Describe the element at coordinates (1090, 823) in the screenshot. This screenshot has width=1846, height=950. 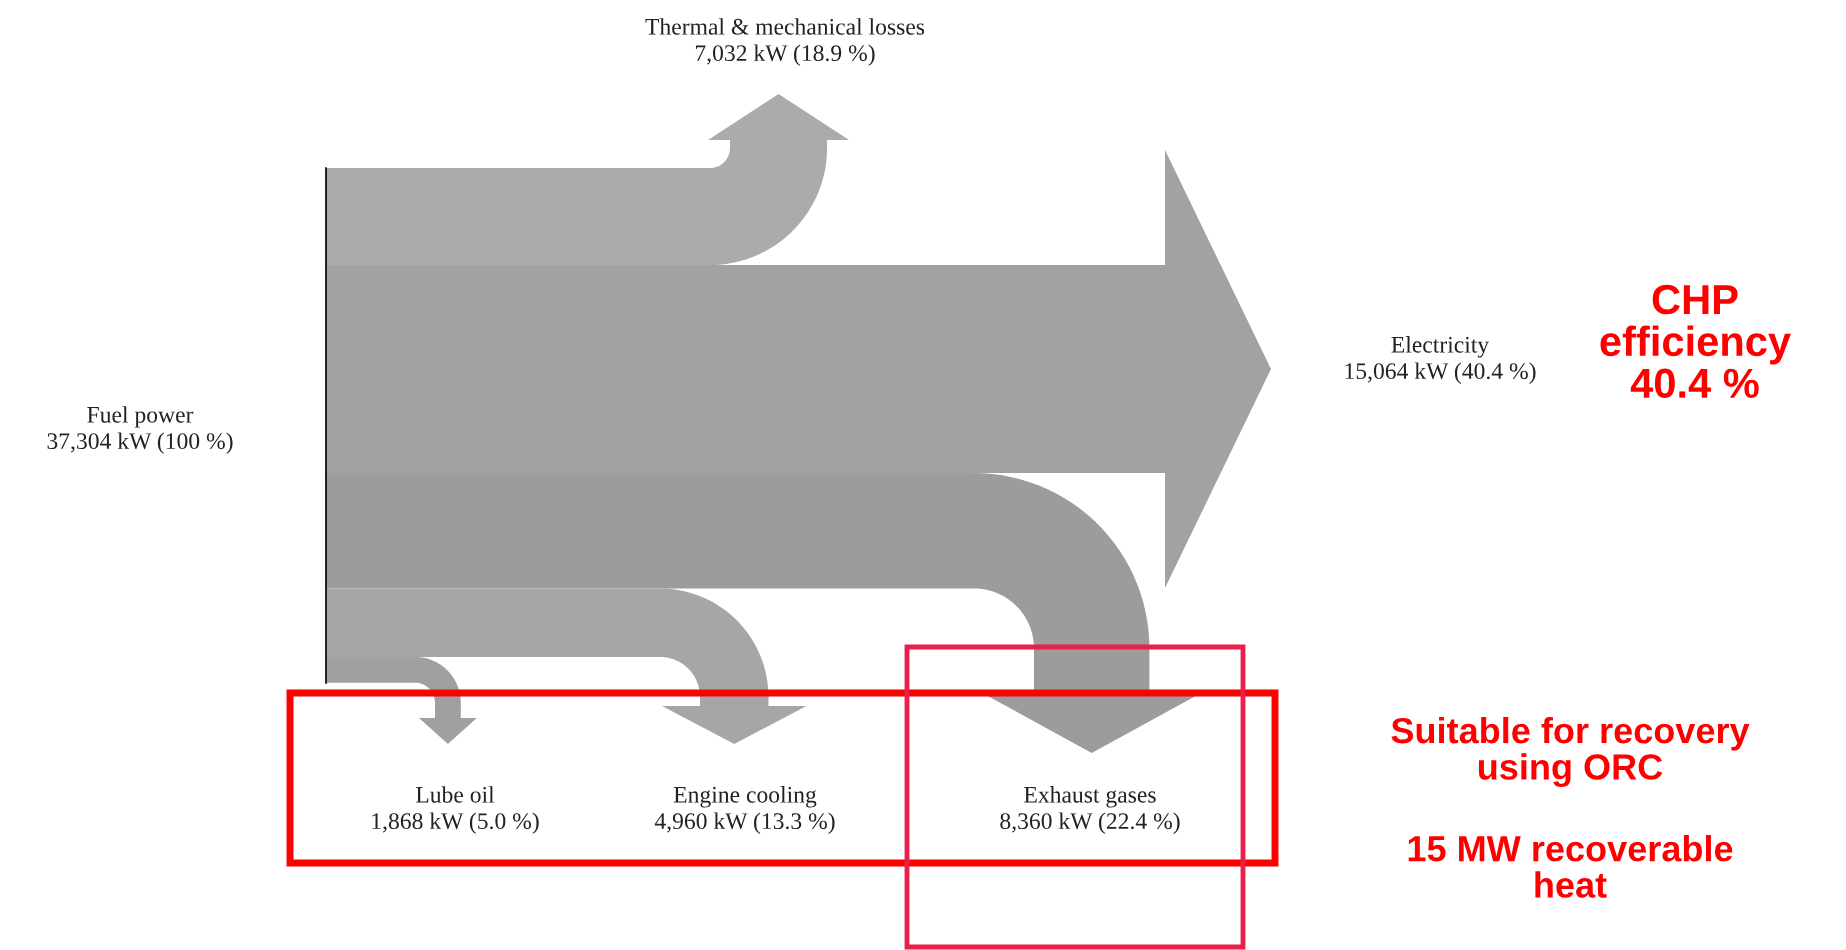
I see `data-label: 8,360 kW (22.4 %)` at that location.